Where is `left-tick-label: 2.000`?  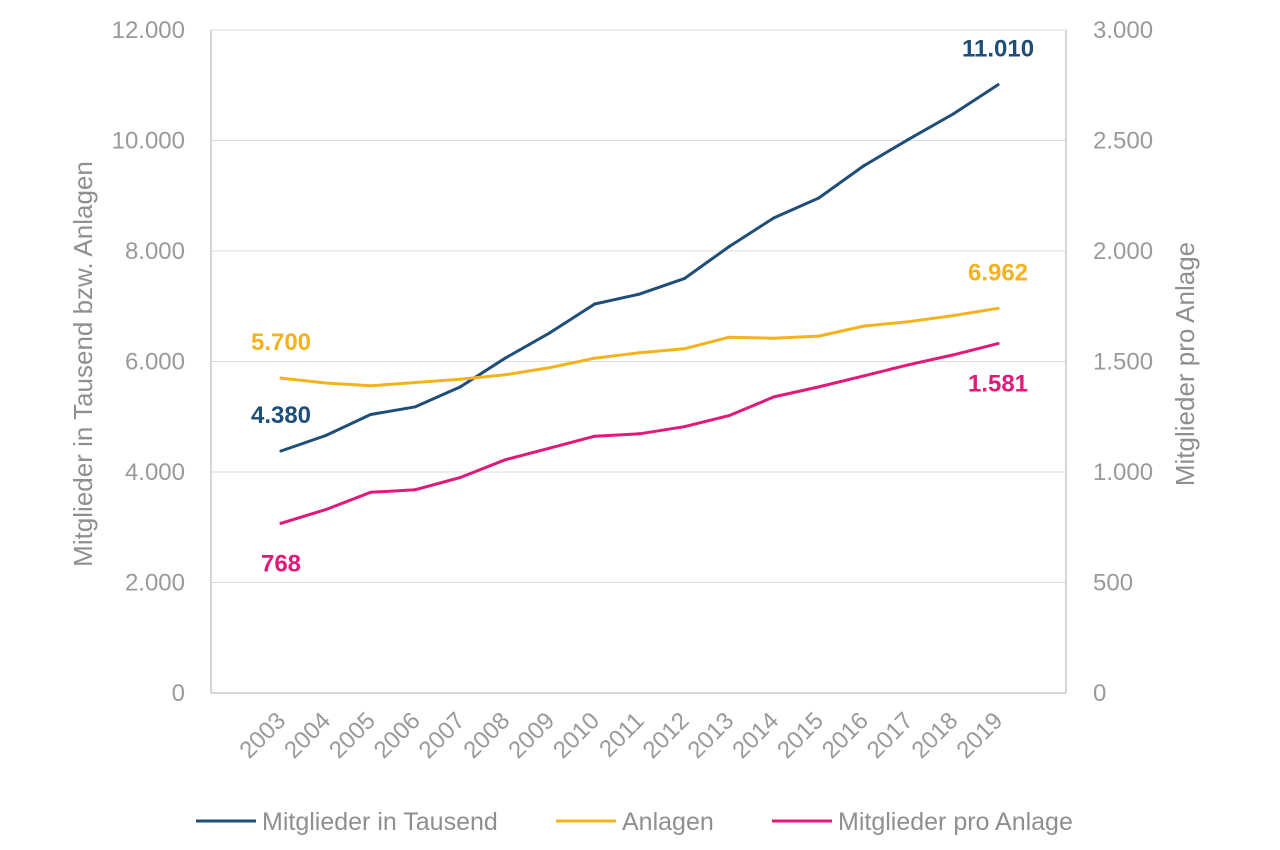 left-tick-label: 2.000 is located at coordinates (155, 583).